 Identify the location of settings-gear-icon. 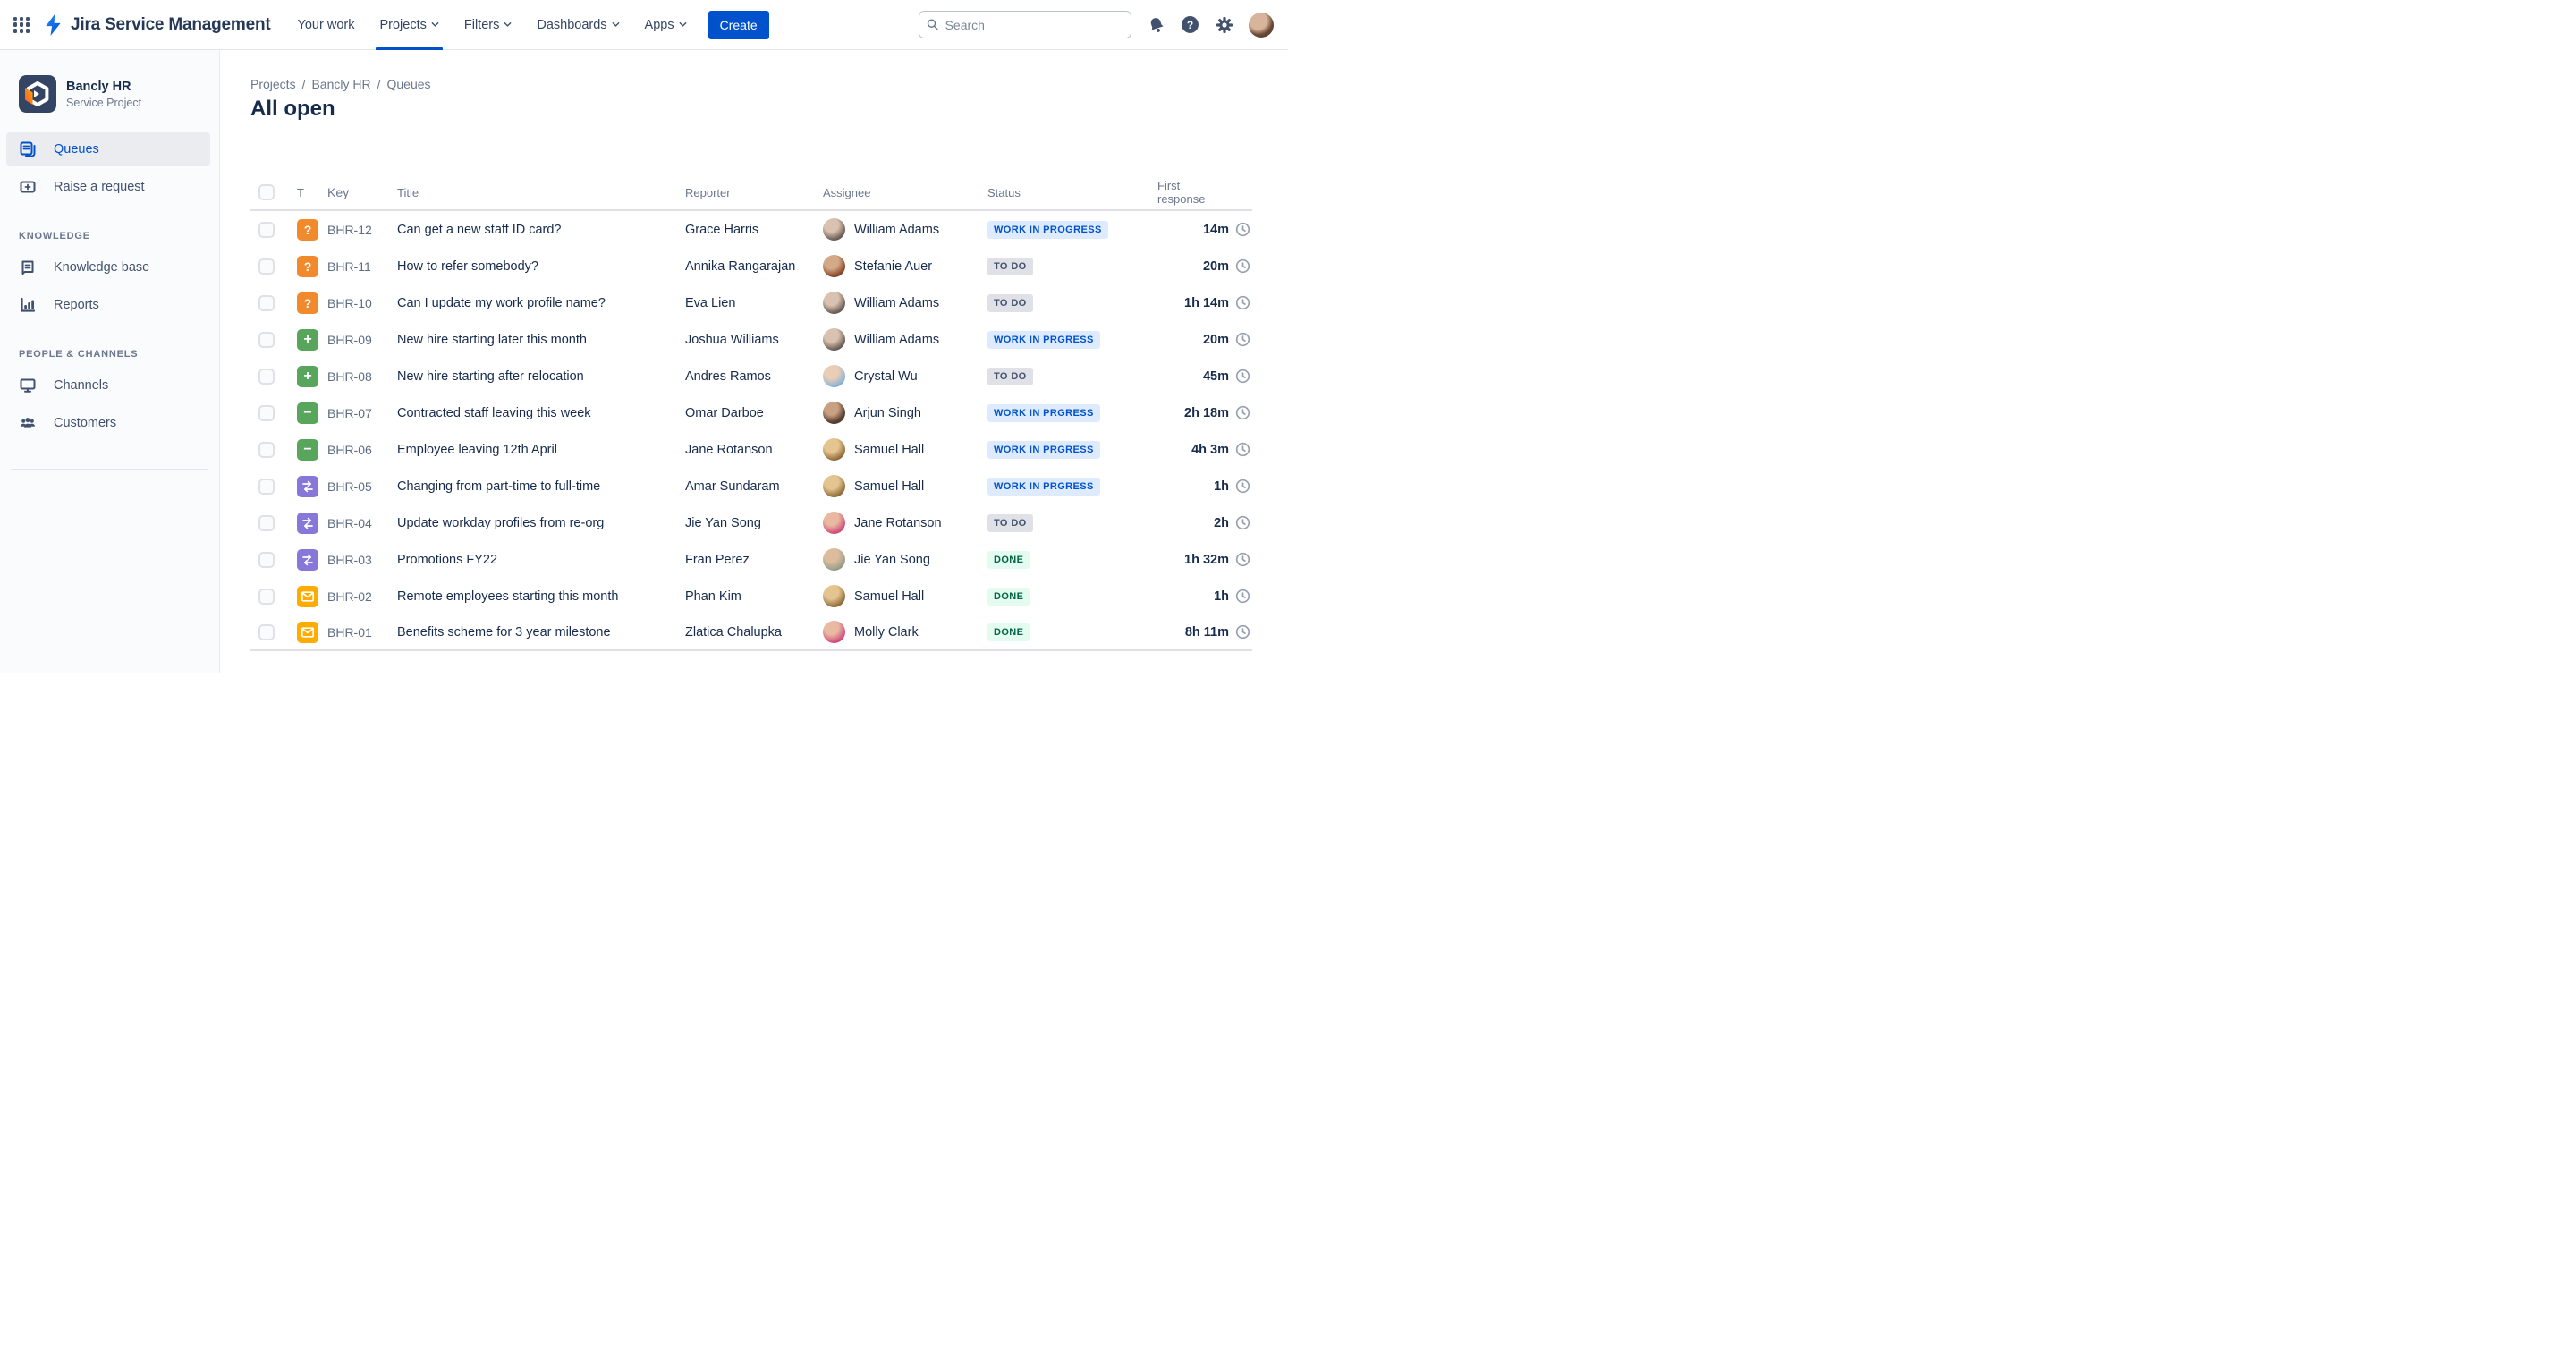
(1224, 24).